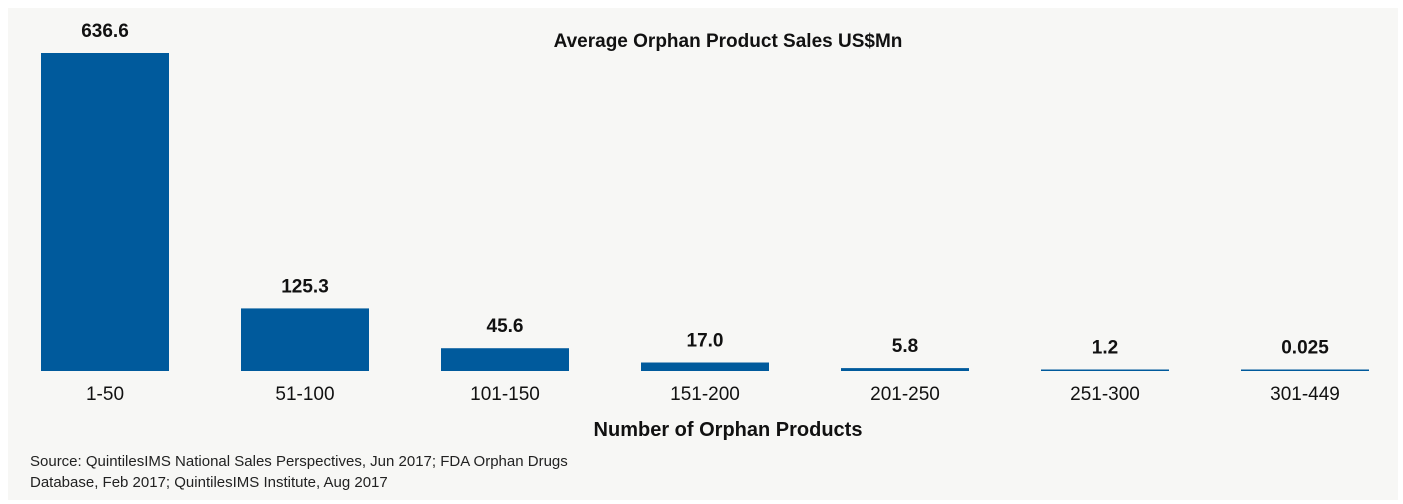 This screenshot has width=1403, height=504. Describe the element at coordinates (1305, 394) in the screenshot. I see `category-label-301-449: 301-449` at that location.